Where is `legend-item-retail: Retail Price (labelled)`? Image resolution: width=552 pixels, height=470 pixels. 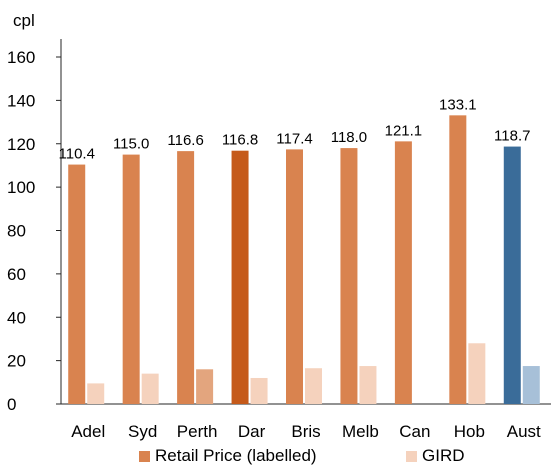
legend-item-retail: Retail Price (labelled) is located at coordinates (228, 456).